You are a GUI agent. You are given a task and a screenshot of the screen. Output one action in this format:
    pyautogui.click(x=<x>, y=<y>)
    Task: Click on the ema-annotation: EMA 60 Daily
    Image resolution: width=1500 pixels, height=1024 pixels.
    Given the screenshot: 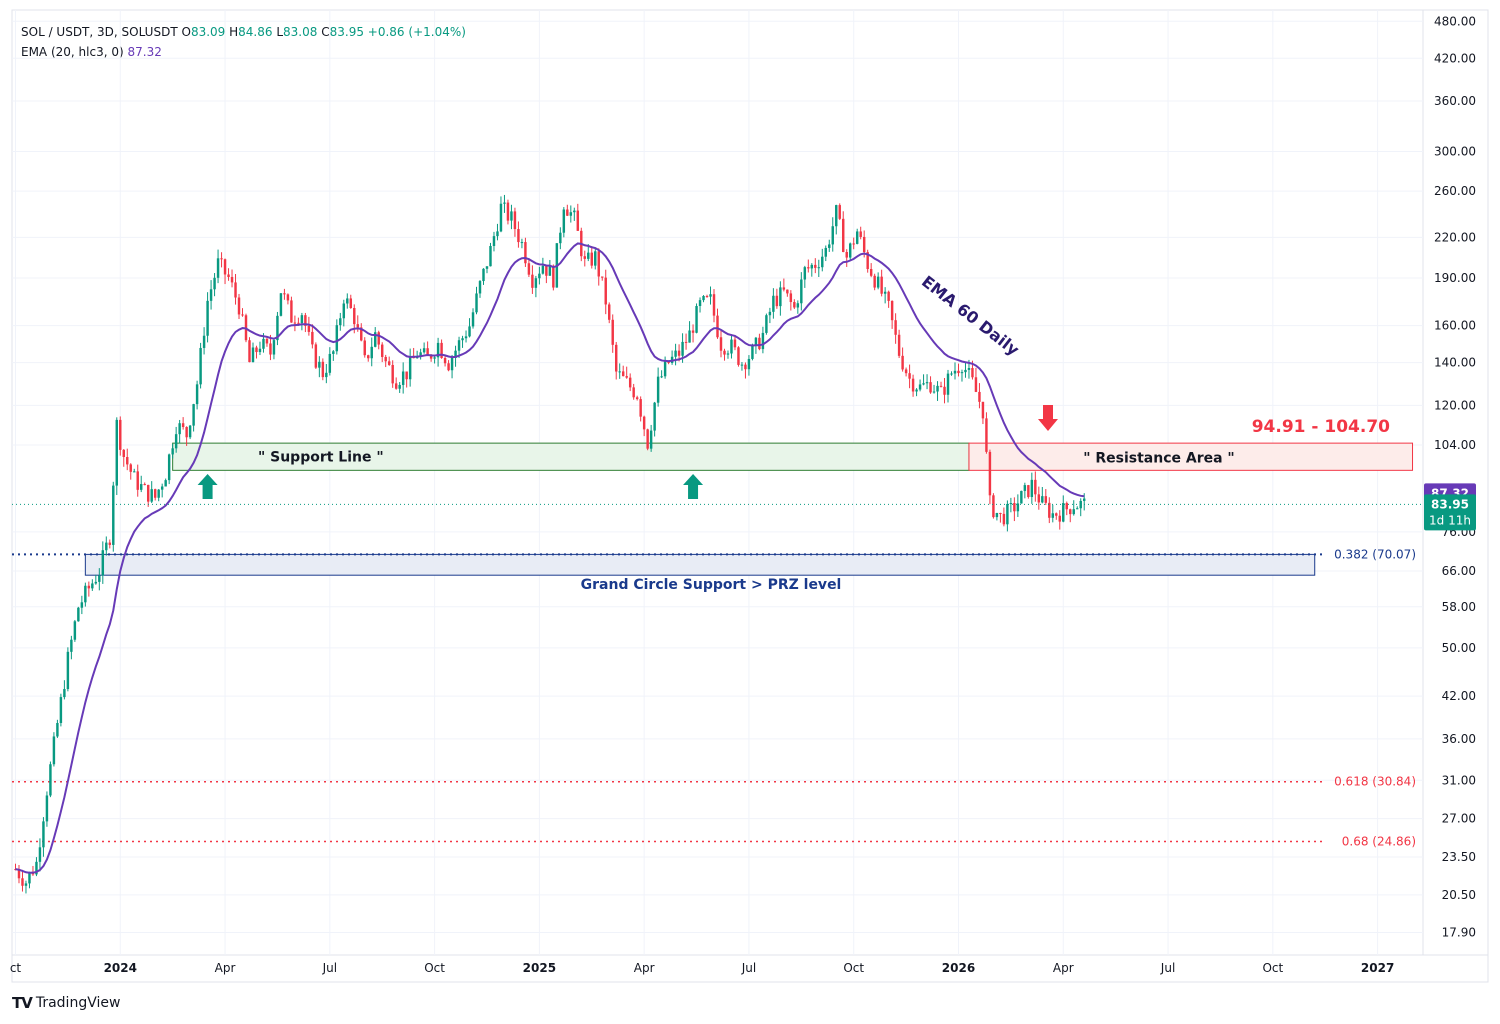 What is the action you would take?
    pyautogui.click(x=970, y=316)
    